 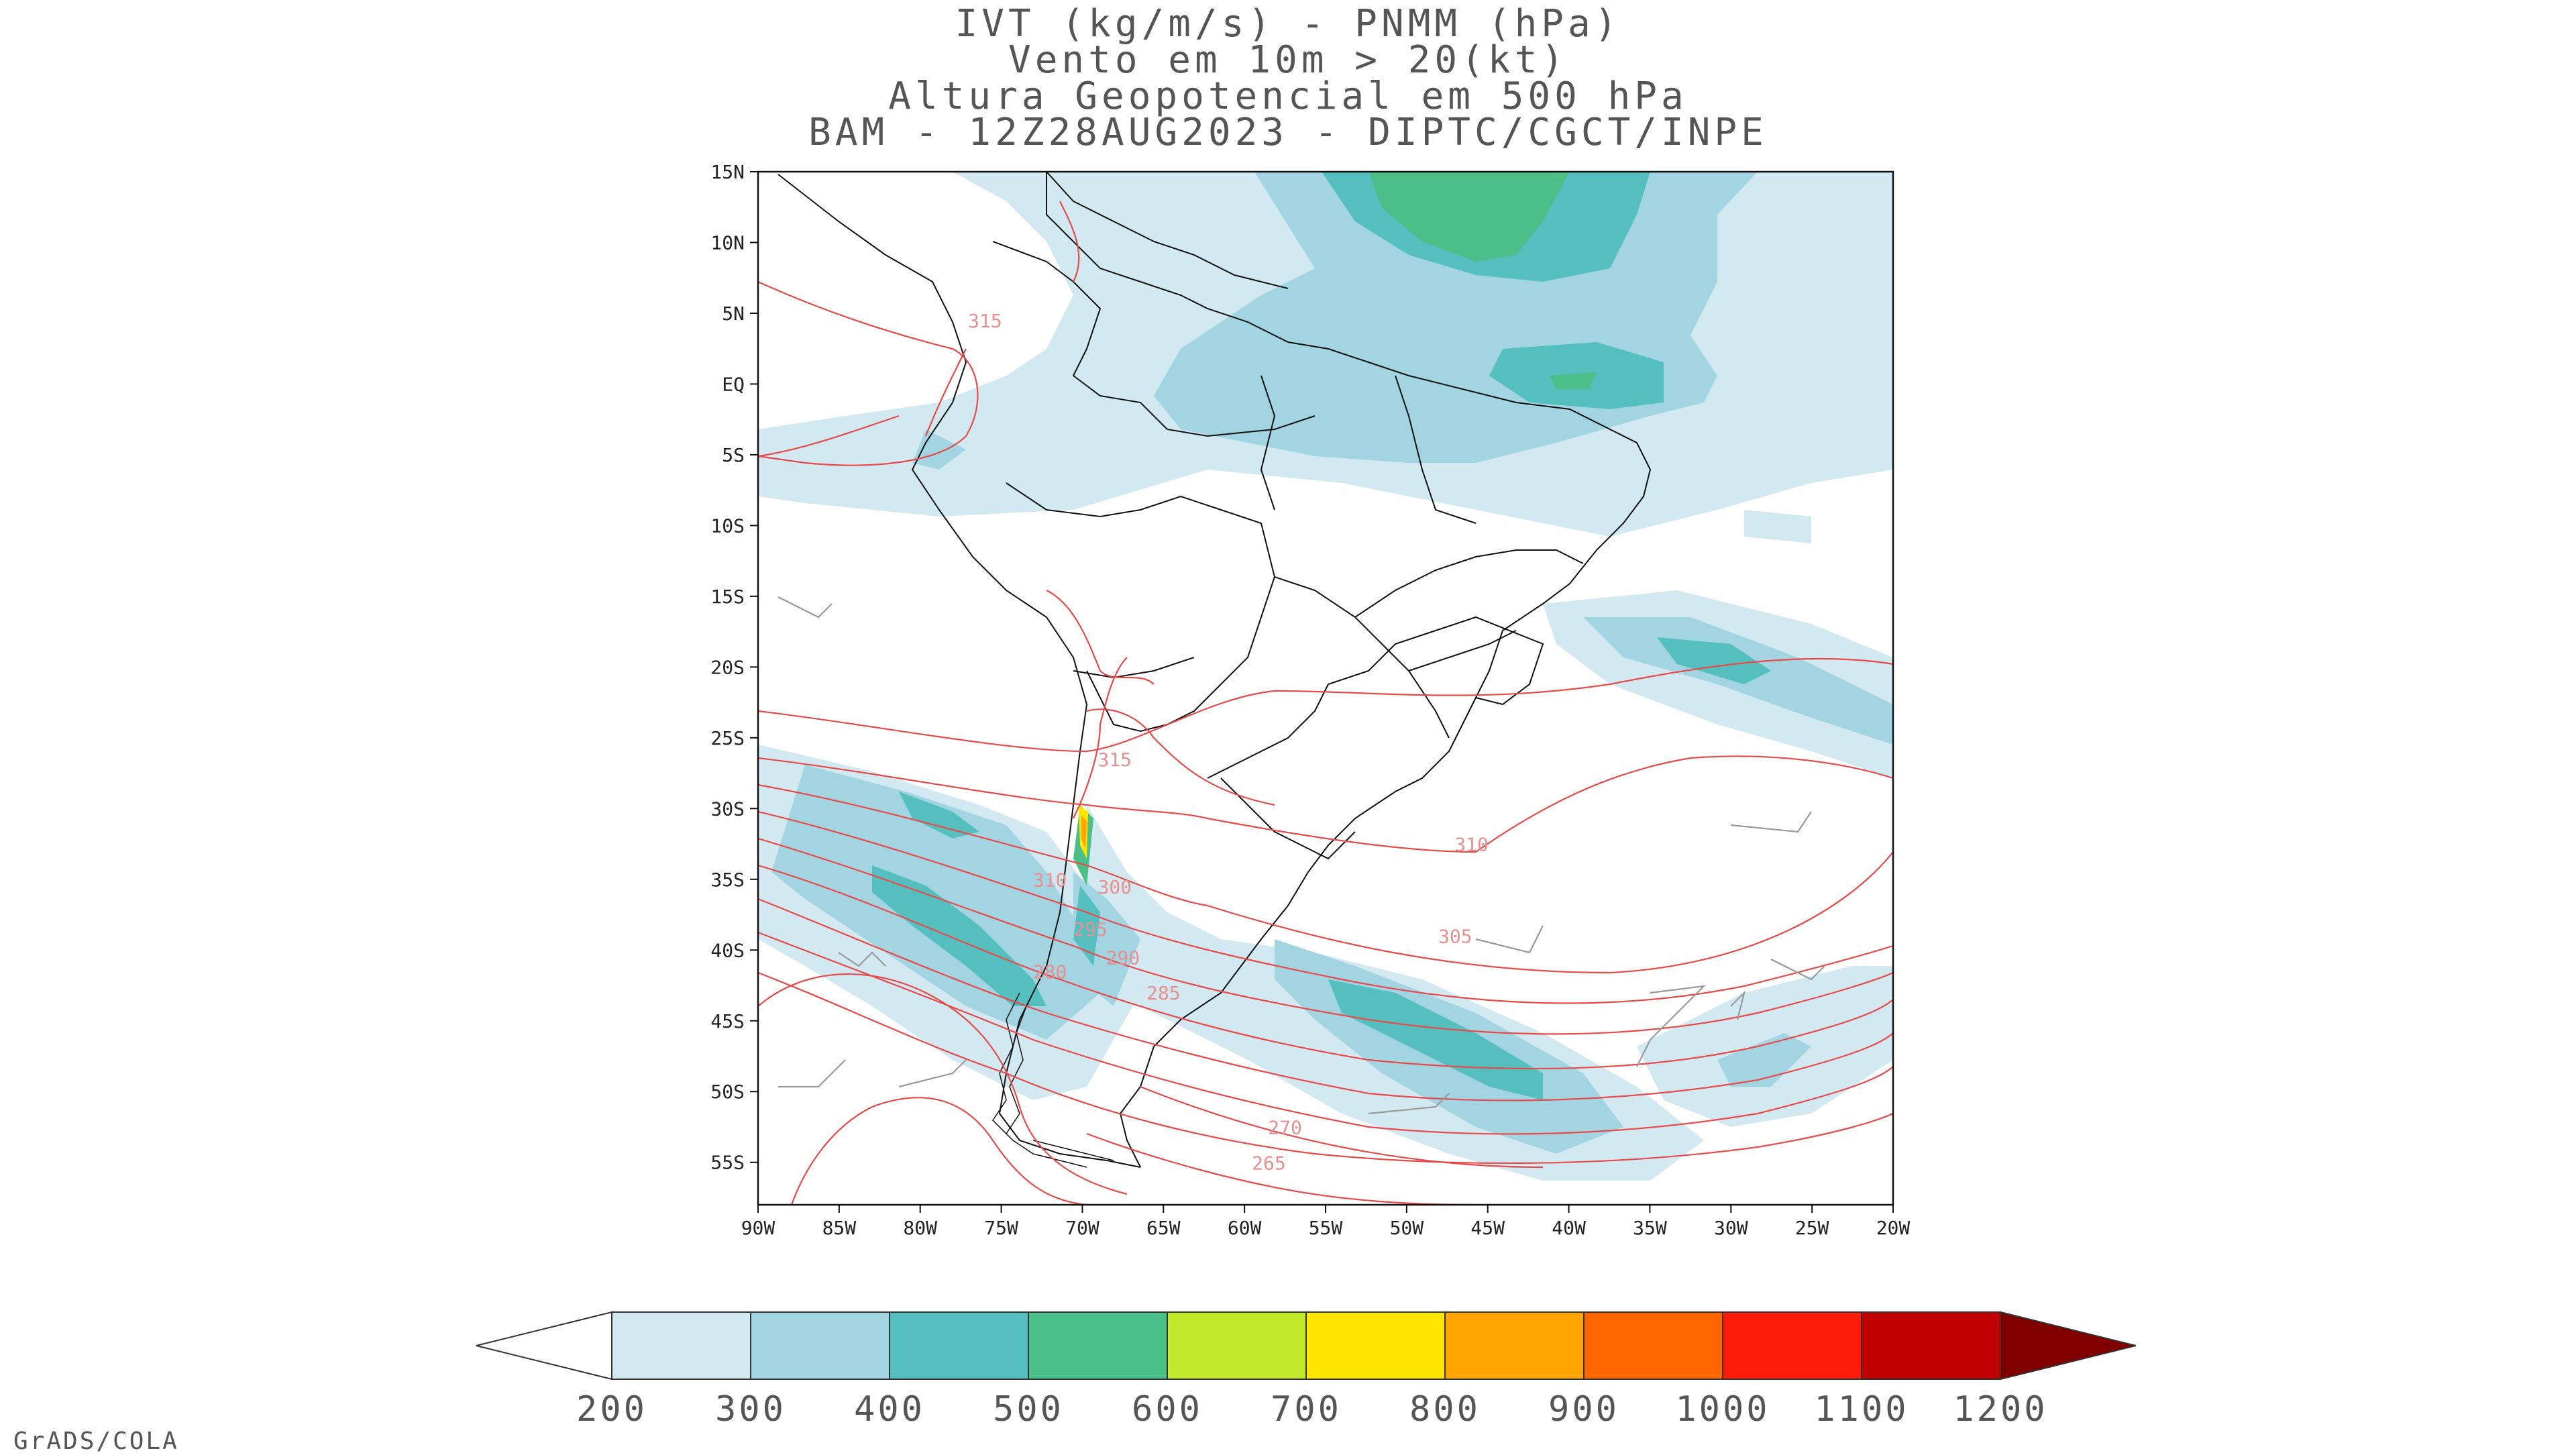 I want to click on contour-label: 300, so click(x=1114, y=887).